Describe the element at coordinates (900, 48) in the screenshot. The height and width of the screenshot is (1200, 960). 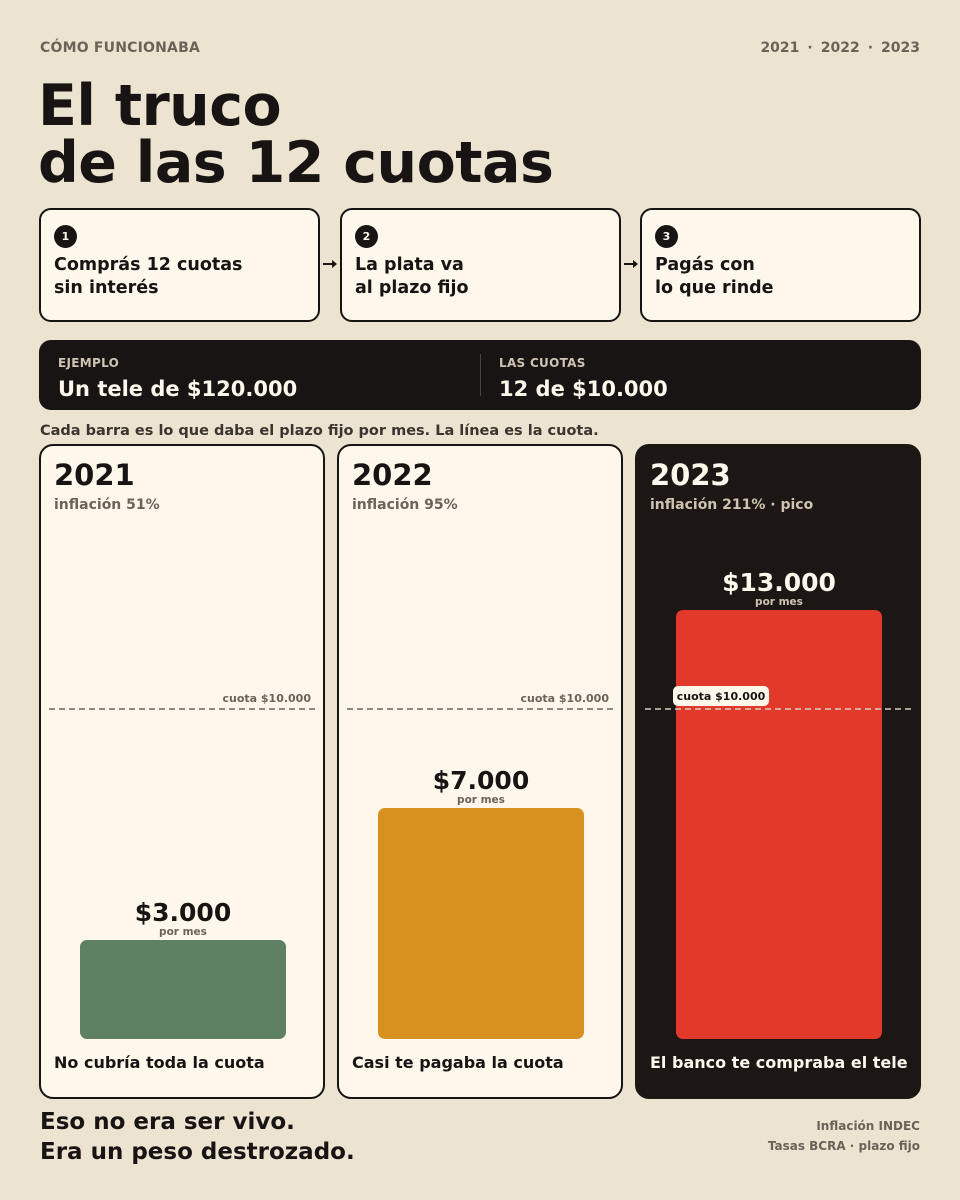
I see `year-label: 2023` at that location.